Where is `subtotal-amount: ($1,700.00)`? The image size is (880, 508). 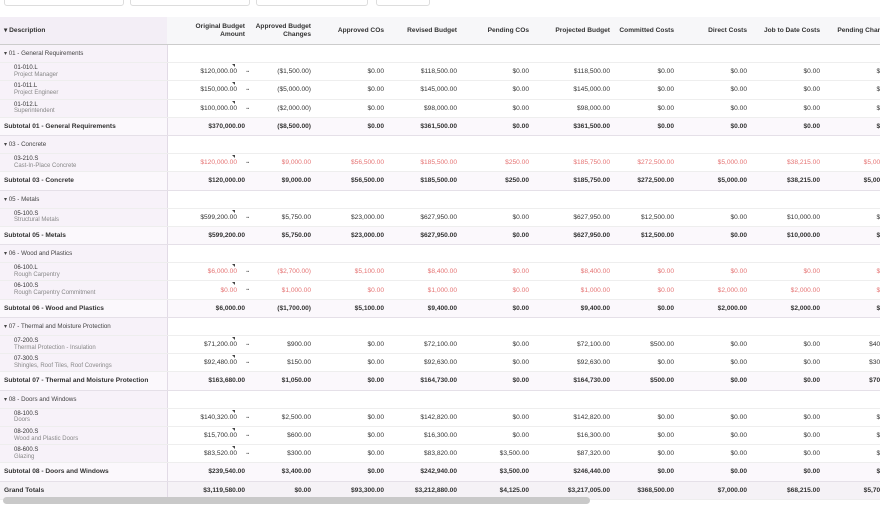 subtotal-amount: ($1,700.00) is located at coordinates (282, 308).